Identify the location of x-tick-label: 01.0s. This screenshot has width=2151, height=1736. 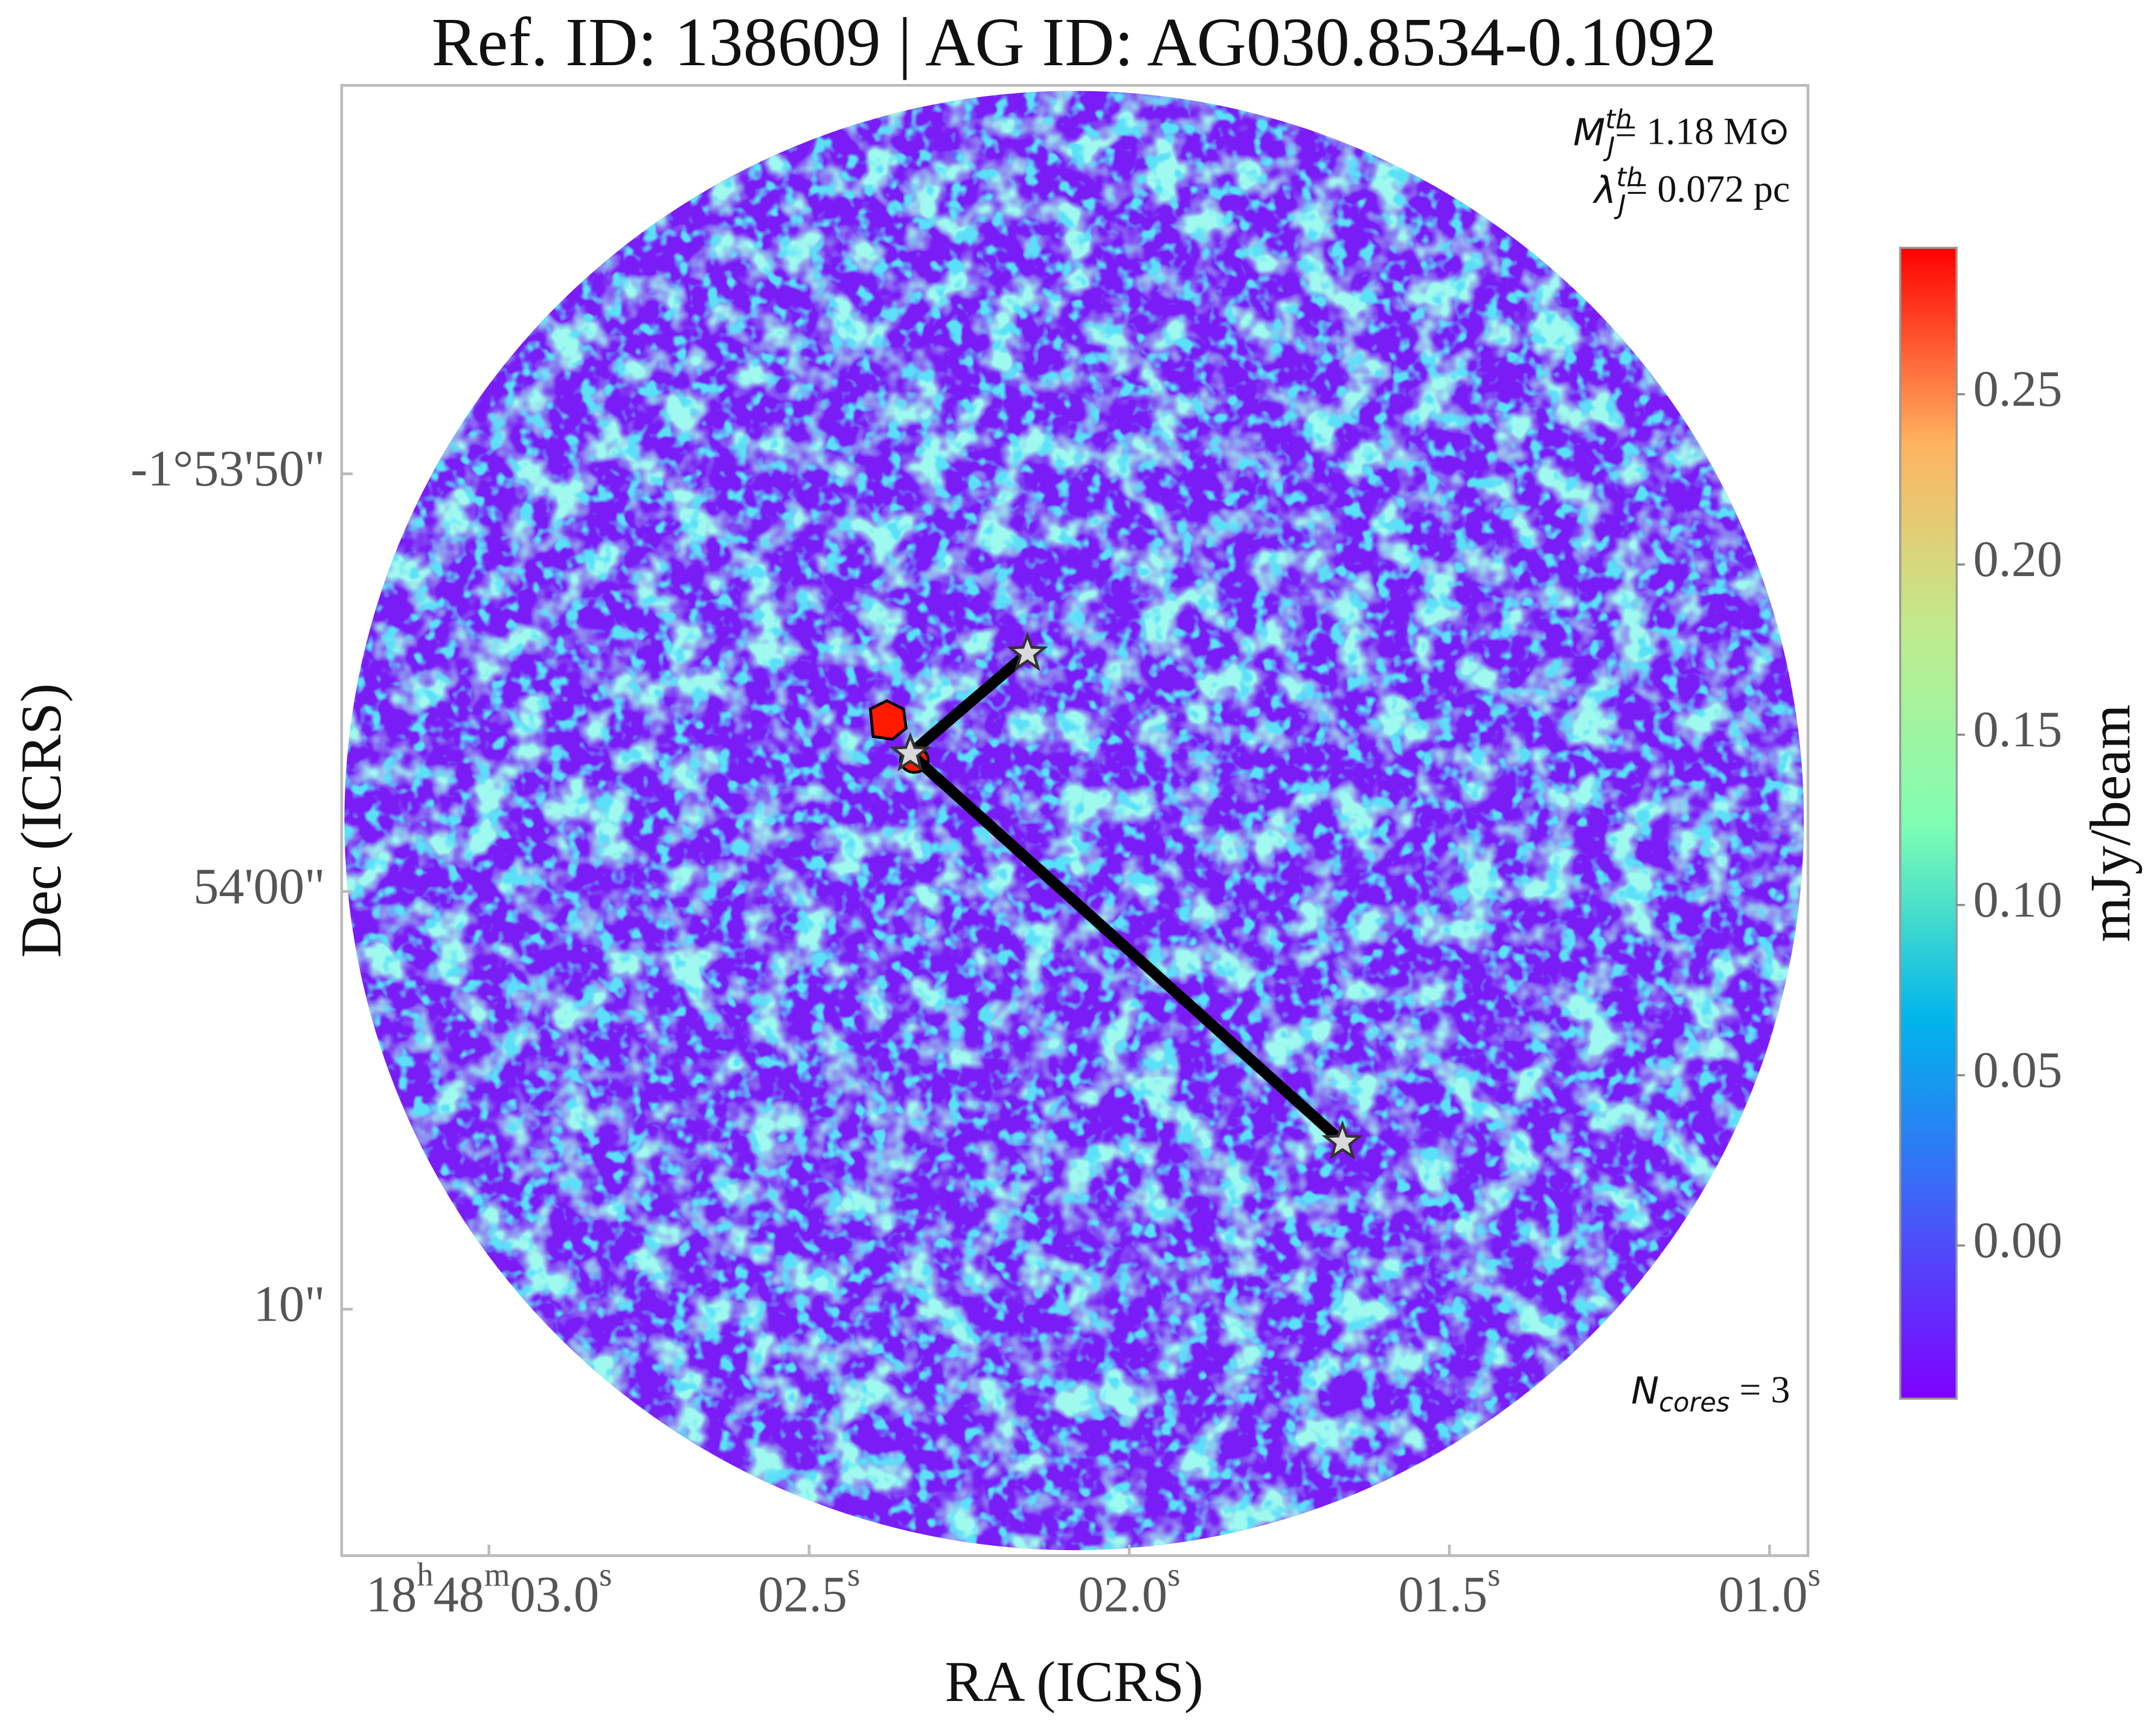
(1770, 1589).